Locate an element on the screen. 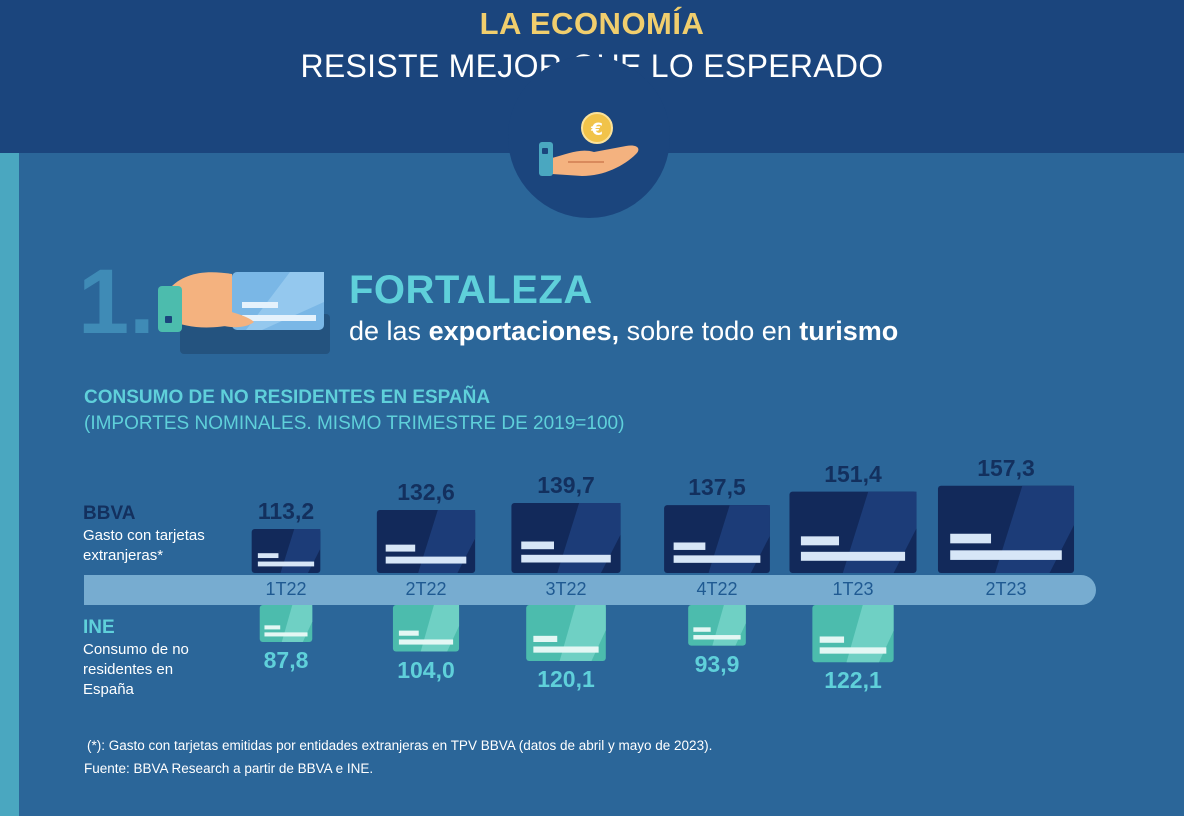  coin-symbol: € is located at coordinates (596, 130).